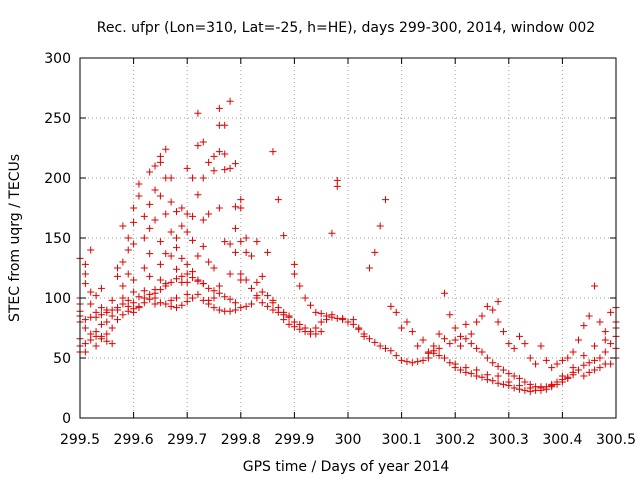 The width and height of the screenshot is (640, 480). Describe the element at coordinates (134, 440) in the screenshot. I see `x-tick-label: 299.6` at that location.